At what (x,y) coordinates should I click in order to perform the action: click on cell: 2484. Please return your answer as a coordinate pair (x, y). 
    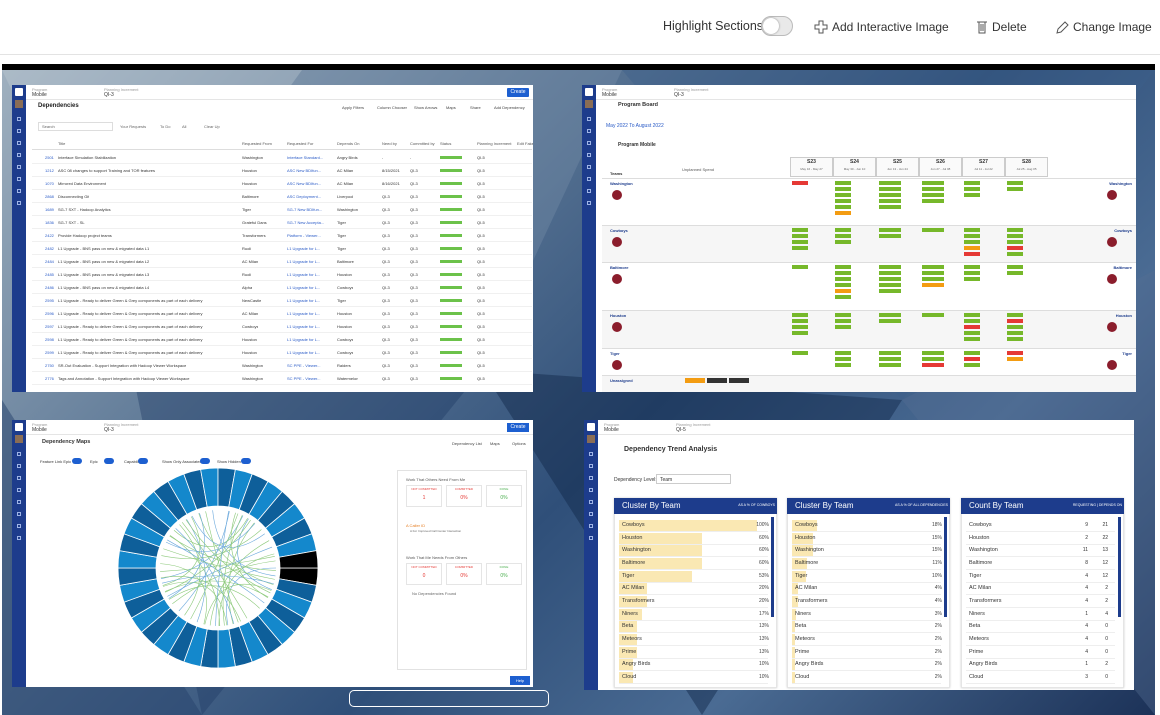
    Looking at the image, I should click on (49, 261).